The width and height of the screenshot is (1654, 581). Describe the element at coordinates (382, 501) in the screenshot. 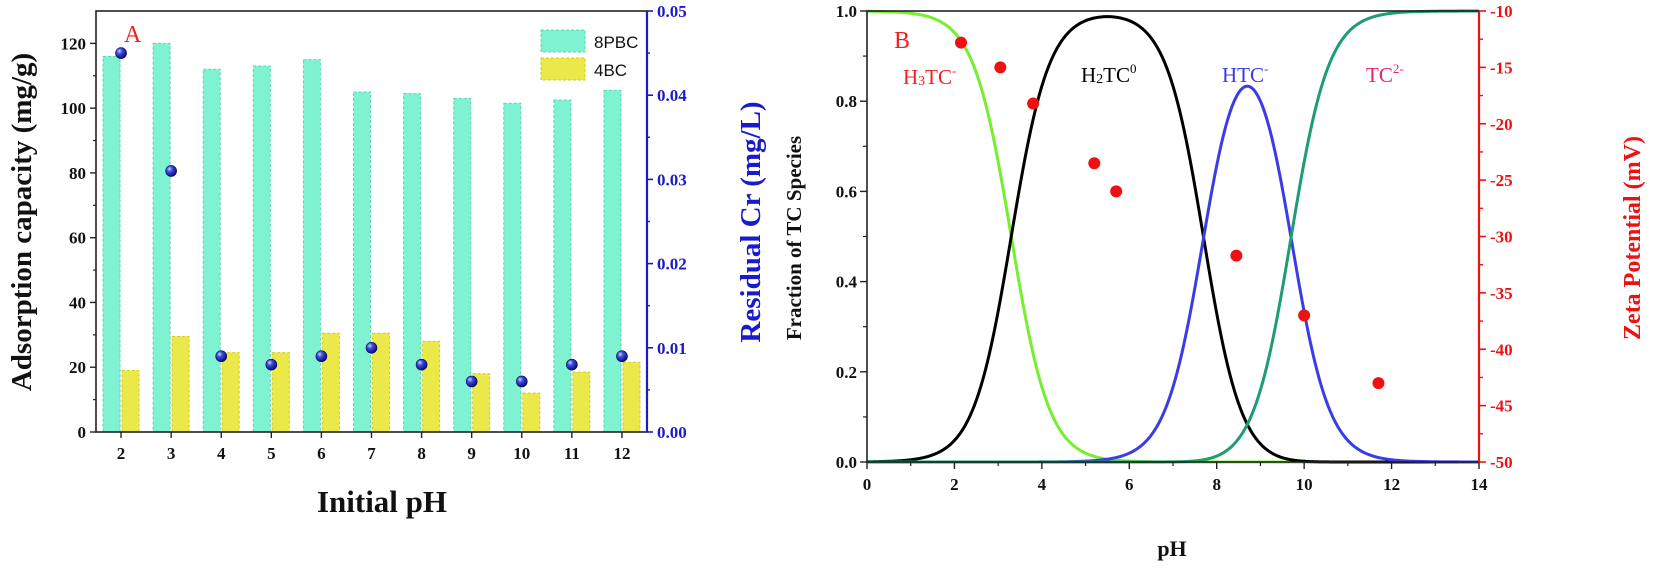

I see `panel-a-x-axis-title: Initial pH` at that location.